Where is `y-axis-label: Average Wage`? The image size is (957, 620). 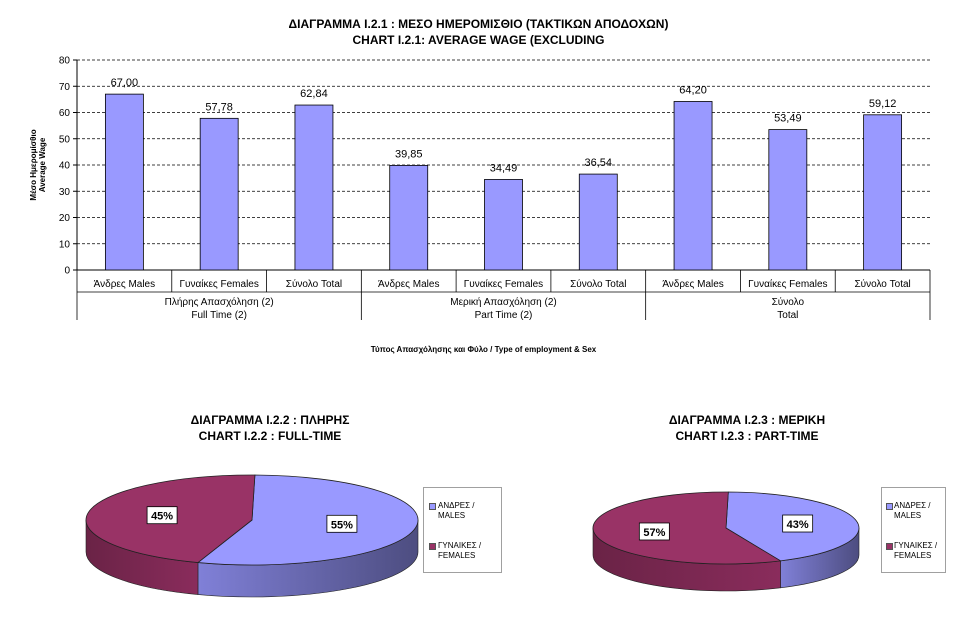
y-axis-label: Average Wage is located at coordinates (42, 164).